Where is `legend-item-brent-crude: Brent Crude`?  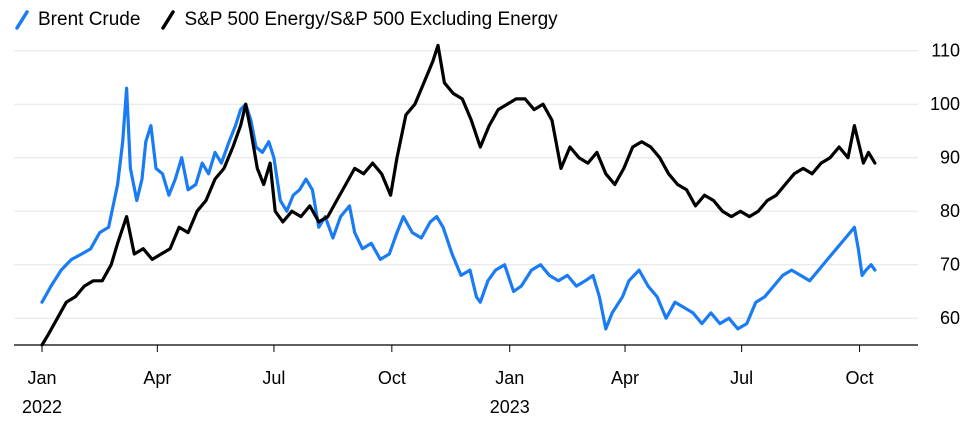 legend-item-brent-crude: Brent Crude is located at coordinates (77, 20).